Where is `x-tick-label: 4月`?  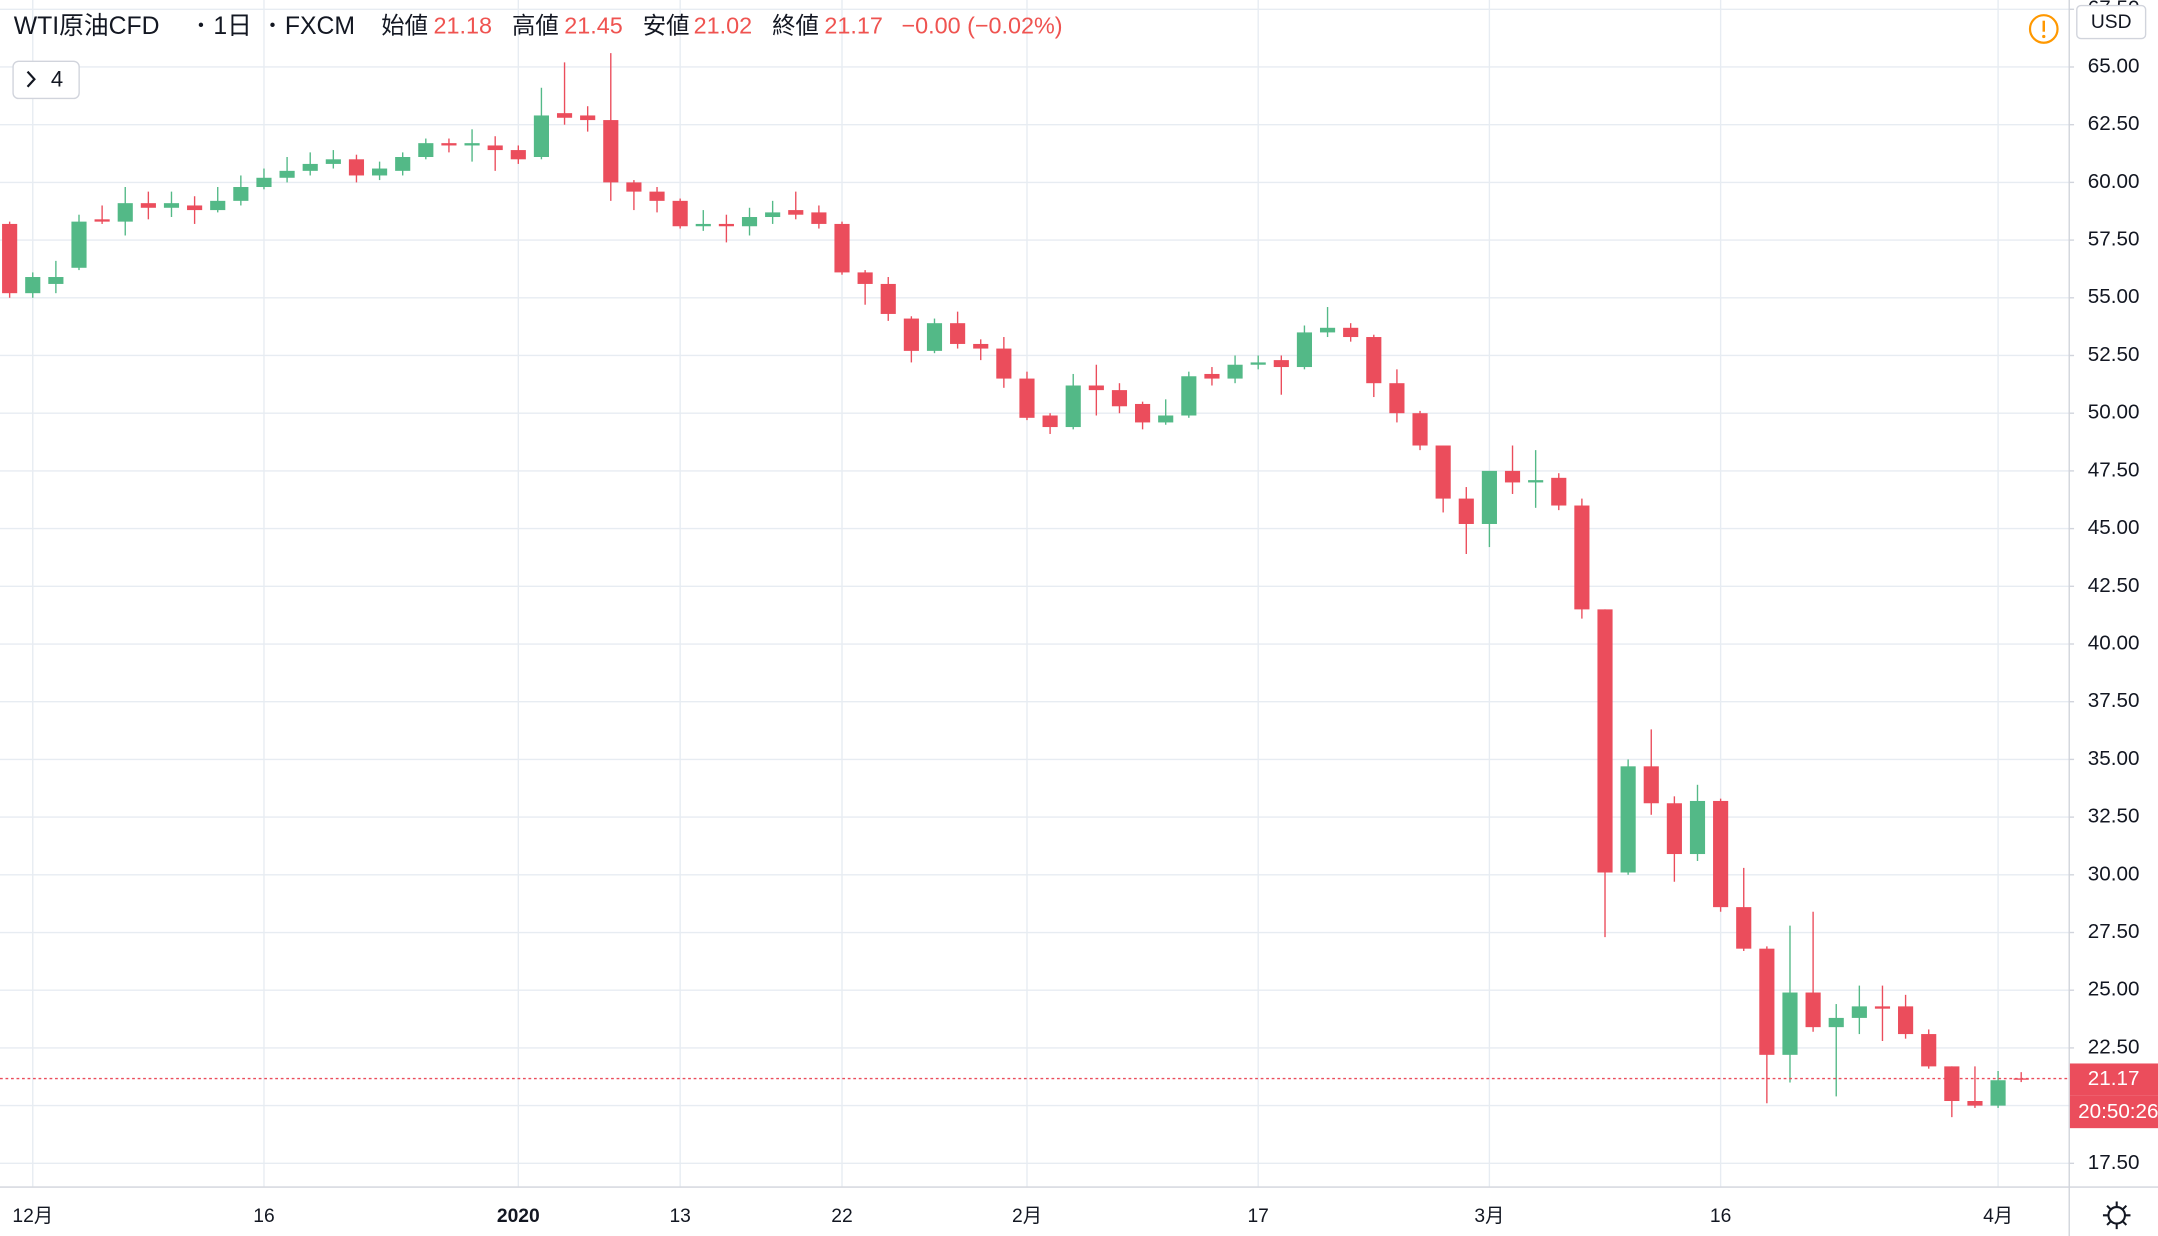
x-tick-label: 4月 is located at coordinates (1998, 1216).